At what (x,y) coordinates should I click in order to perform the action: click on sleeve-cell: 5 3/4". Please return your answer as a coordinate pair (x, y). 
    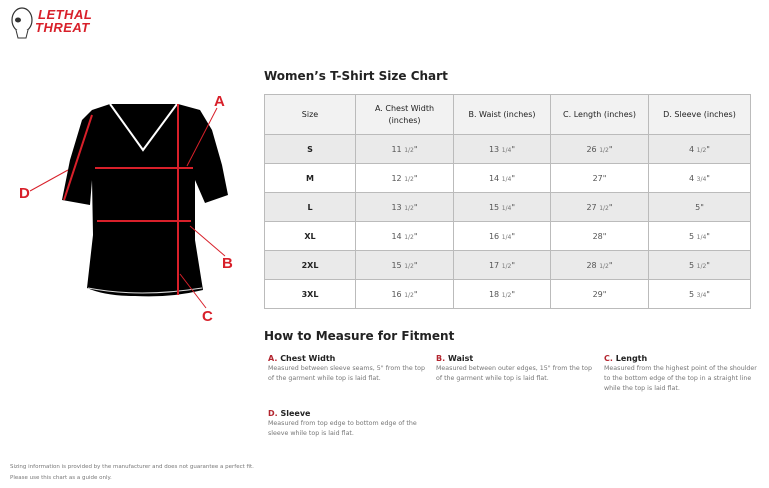
    Looking at the image, I should click on (699, 294).